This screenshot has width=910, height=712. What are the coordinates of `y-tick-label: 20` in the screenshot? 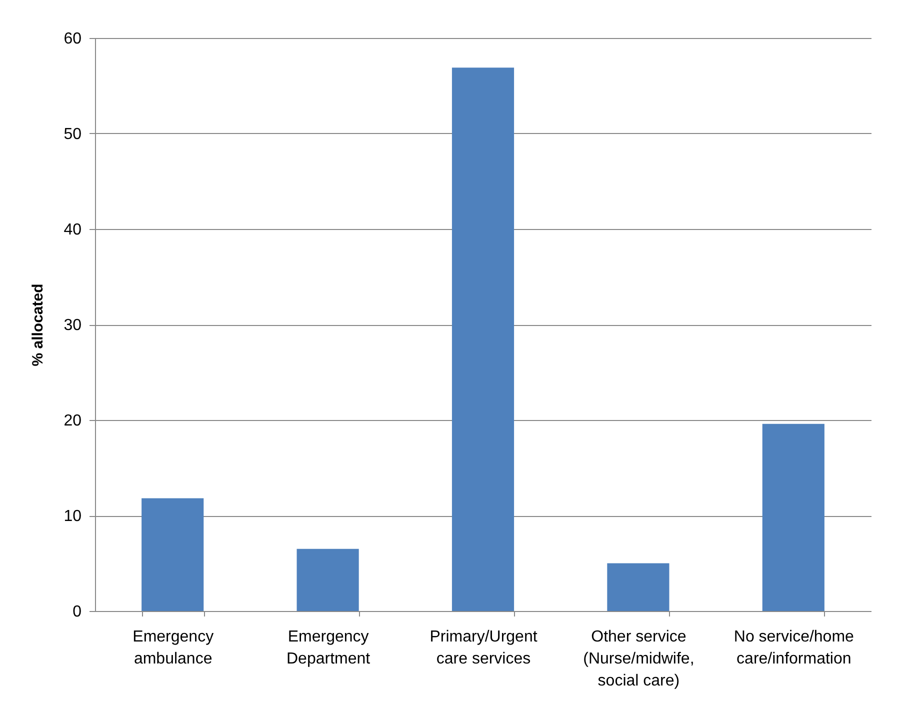 It's located at (73, 421).